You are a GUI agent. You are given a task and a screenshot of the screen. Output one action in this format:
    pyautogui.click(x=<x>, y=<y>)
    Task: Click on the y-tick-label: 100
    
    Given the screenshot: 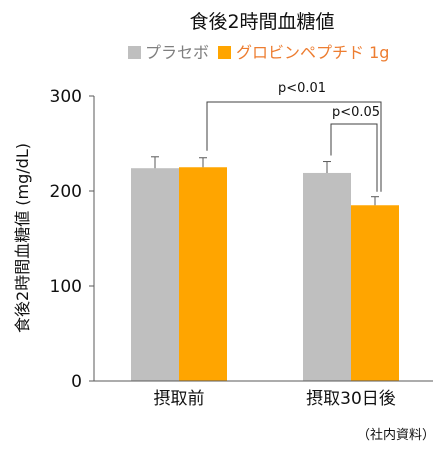 What is the action you would take?
    pyautogui.click(x=66, y=287)
    